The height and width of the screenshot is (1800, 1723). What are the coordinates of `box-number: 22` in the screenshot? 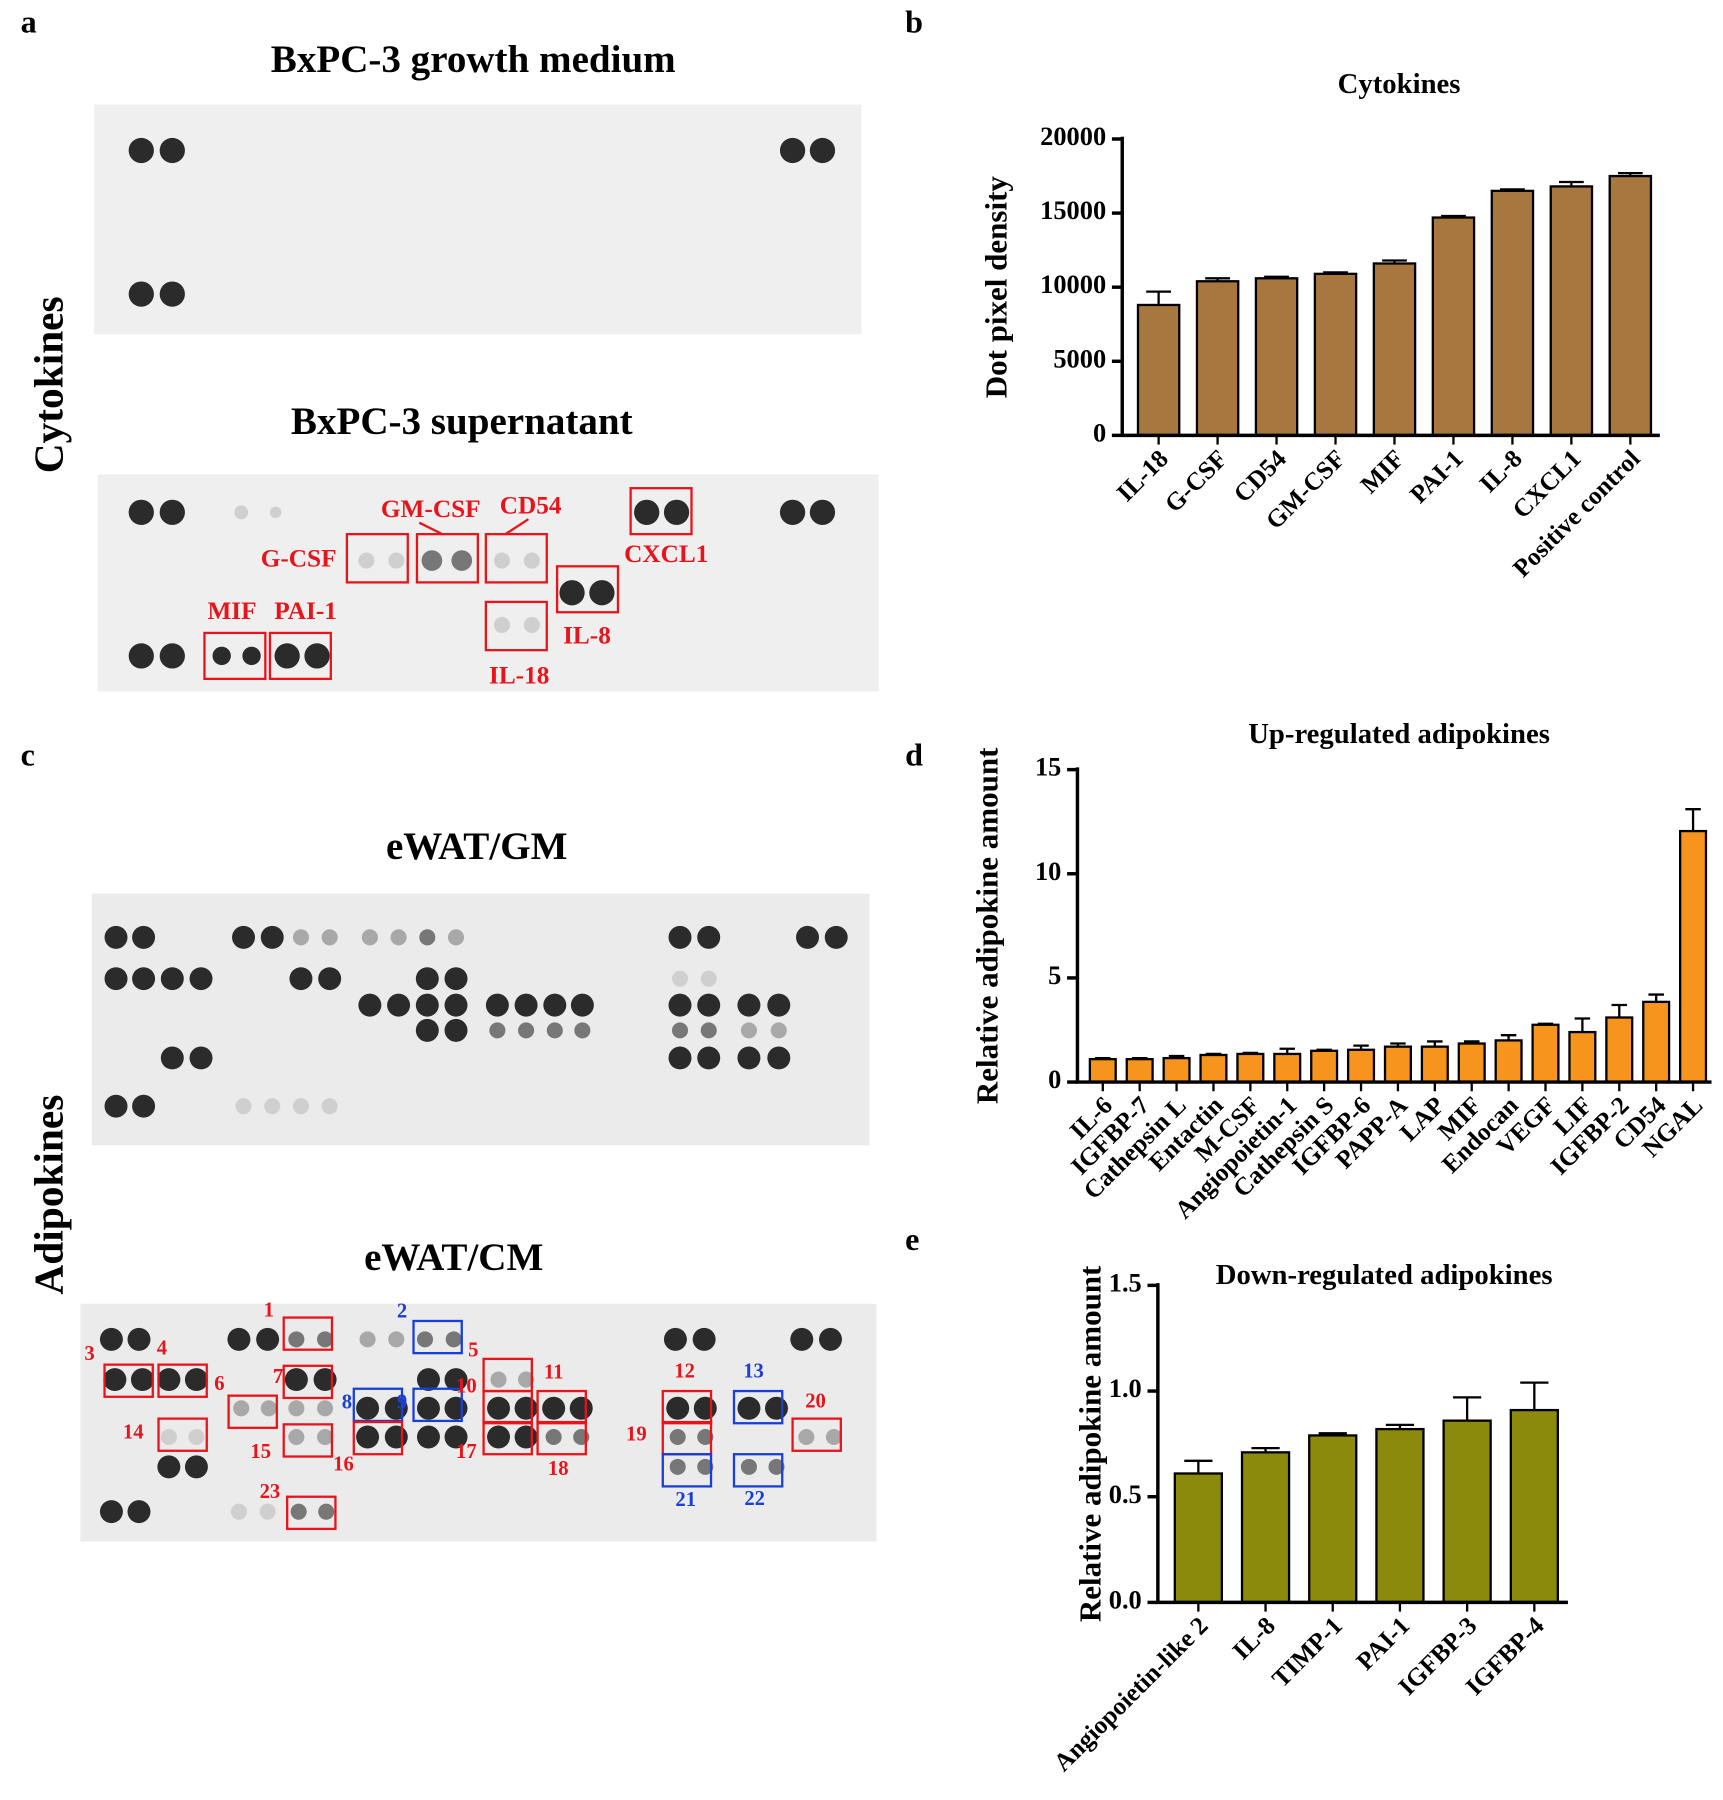 It's located at (754, 1499).